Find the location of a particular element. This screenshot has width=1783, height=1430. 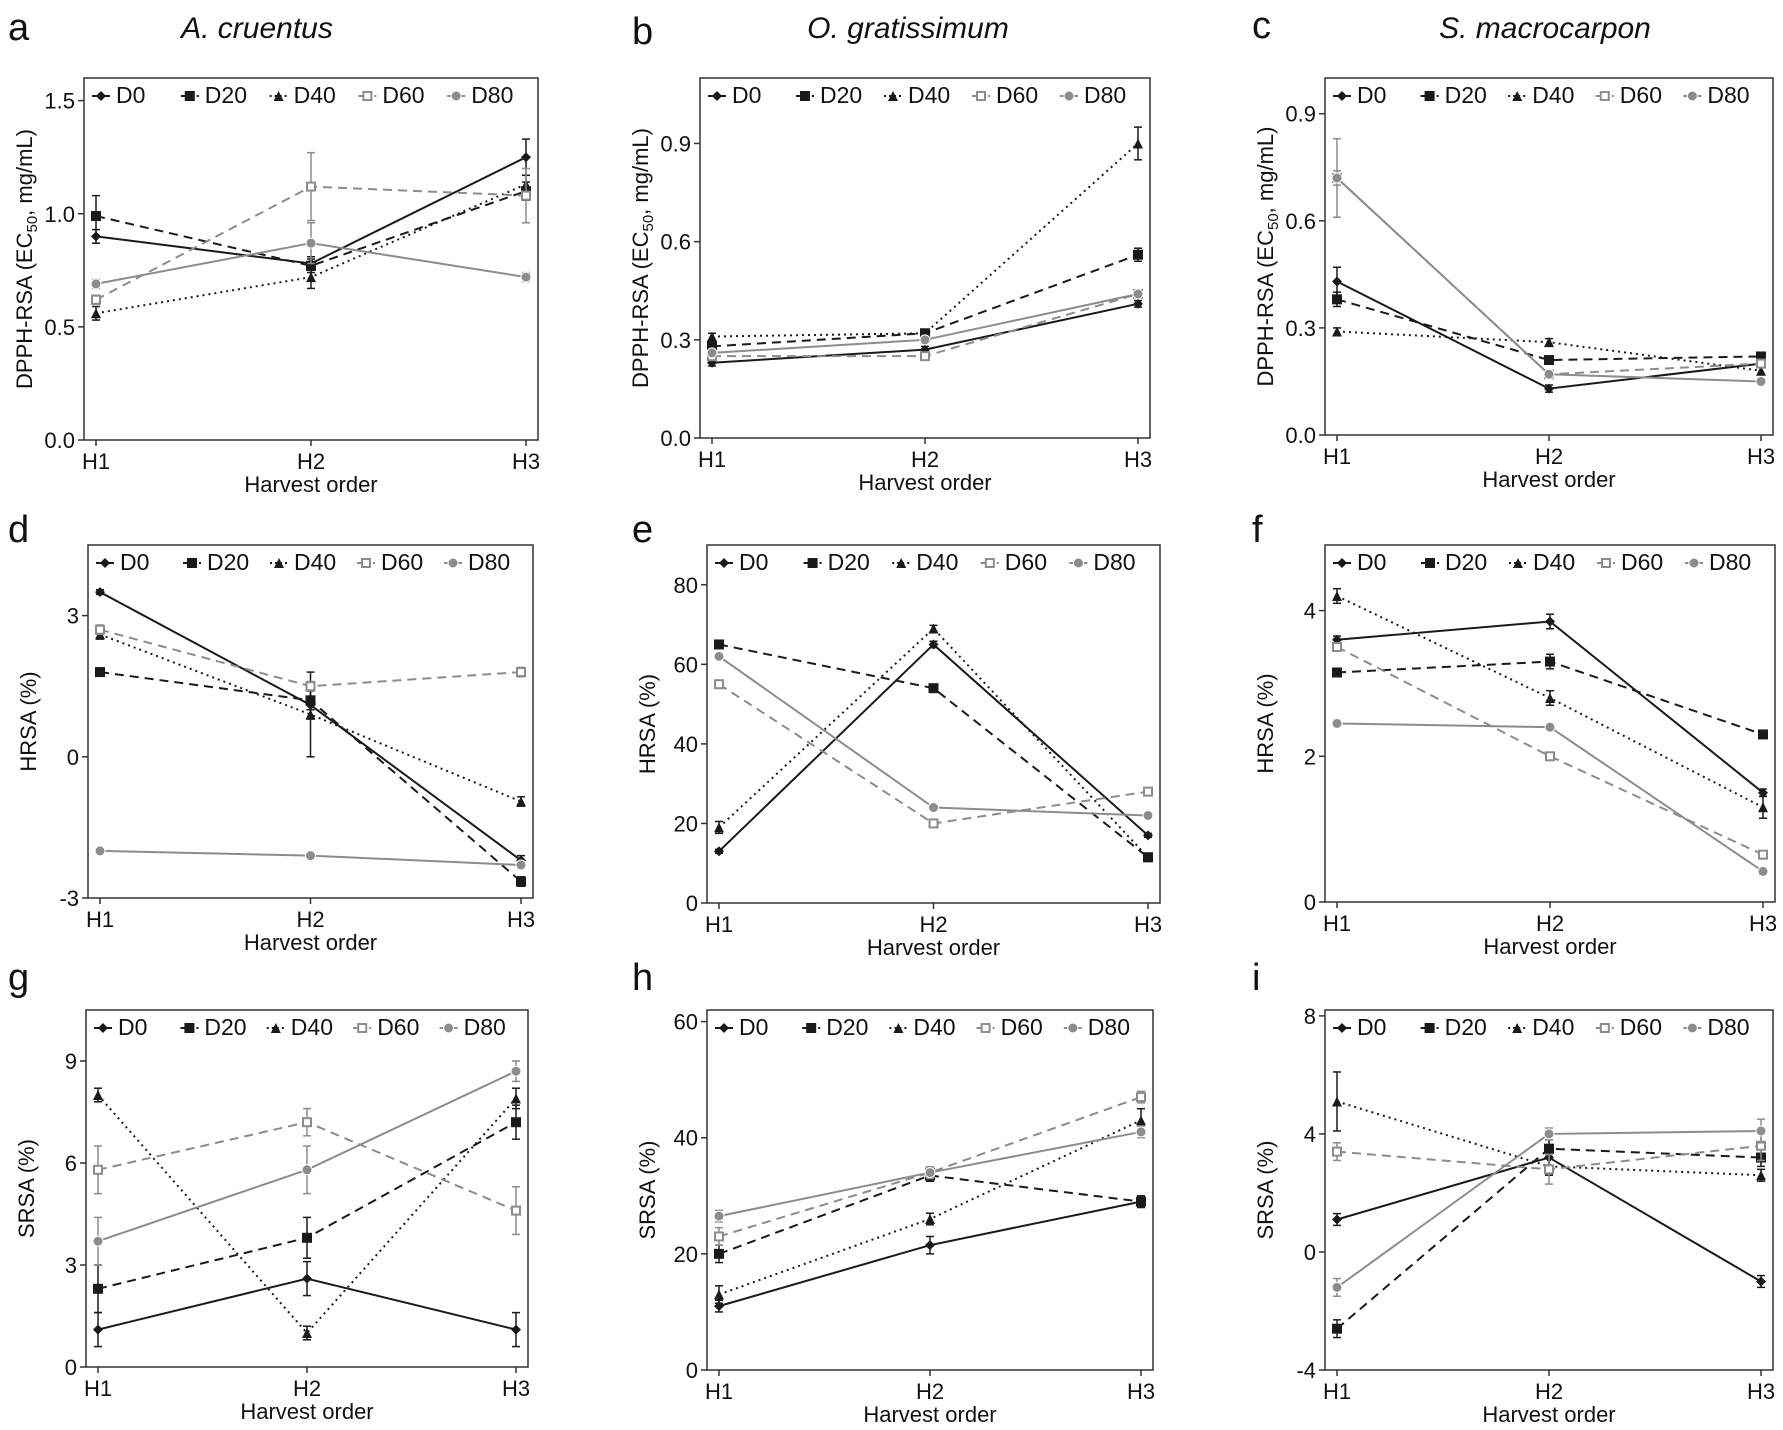

panel-letter-h: h is located at coordinates (642, 978).